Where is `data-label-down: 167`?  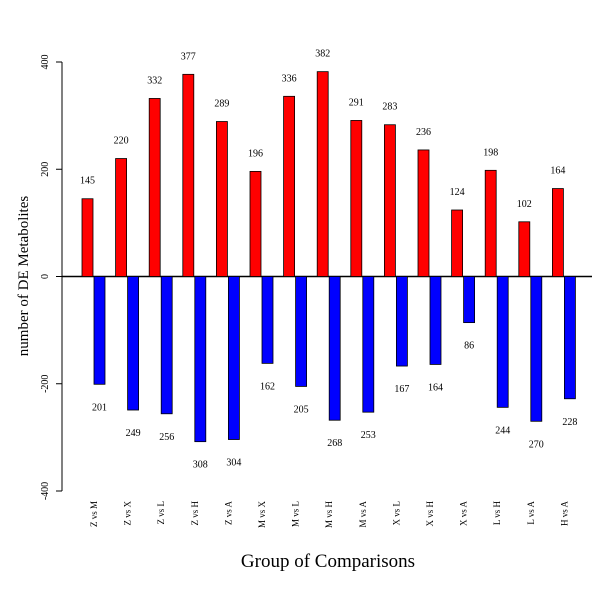
data-label-down: 167 is located at coordinates (401, 389).